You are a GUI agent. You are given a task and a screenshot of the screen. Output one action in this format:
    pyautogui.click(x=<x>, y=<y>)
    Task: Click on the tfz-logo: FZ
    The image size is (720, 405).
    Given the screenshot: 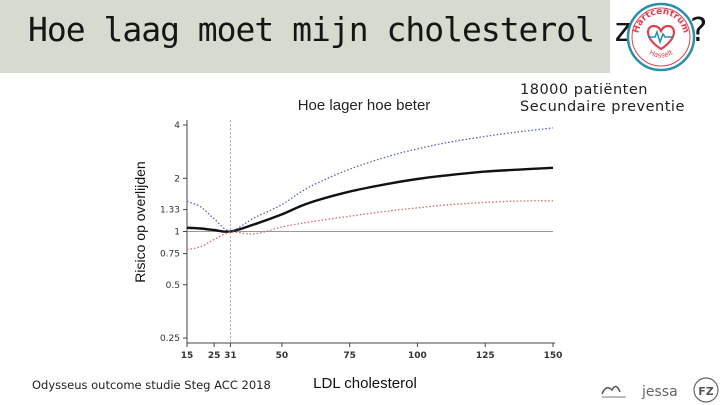 What is the action you would take?
    pyautogui.click(x=706, y=390)
    